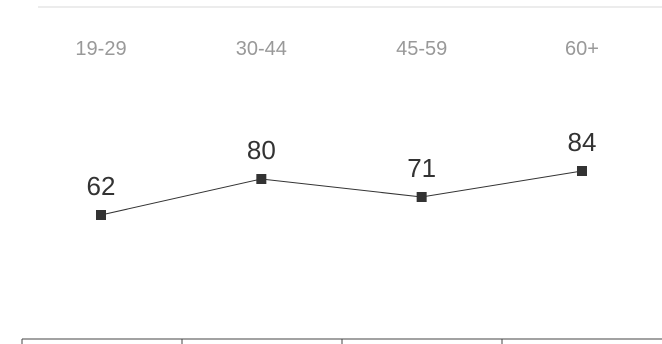 The width and height of the screenshot is (662, 344). I want to click on data-markers, so click(341, 193).